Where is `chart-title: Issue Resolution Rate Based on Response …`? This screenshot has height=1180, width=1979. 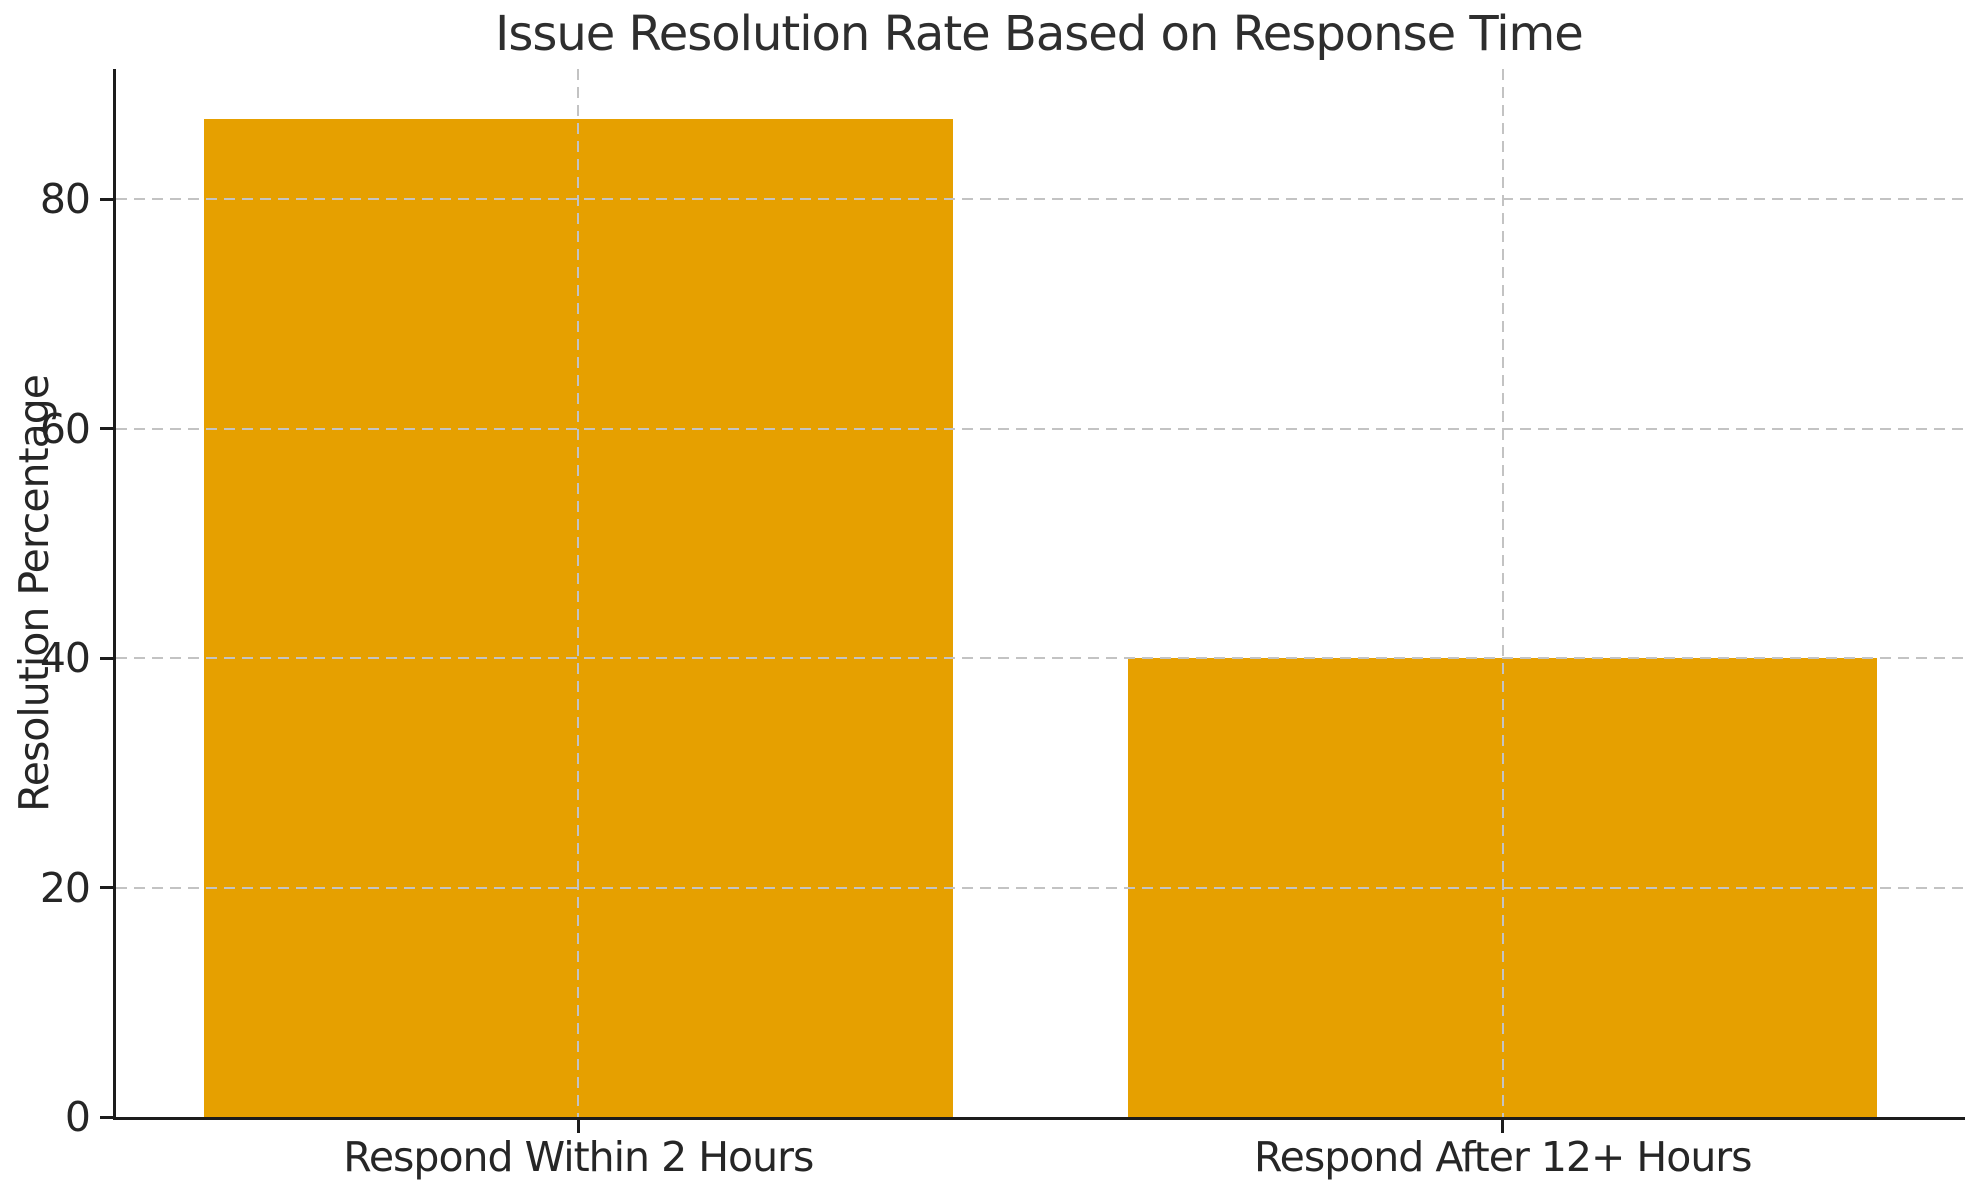 chart-title: Issue Resolution Rate Based on Response … is located at coordinates (1039, 34).